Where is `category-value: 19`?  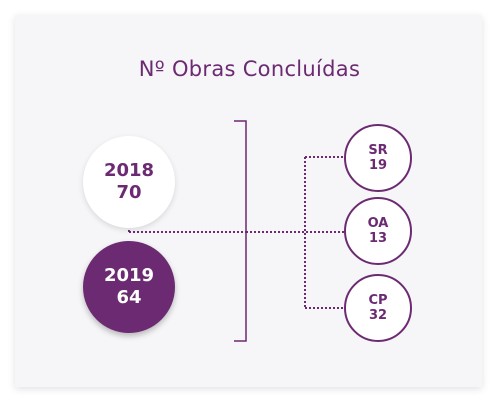 category-value: 19 is located at coordinates (378, 165).